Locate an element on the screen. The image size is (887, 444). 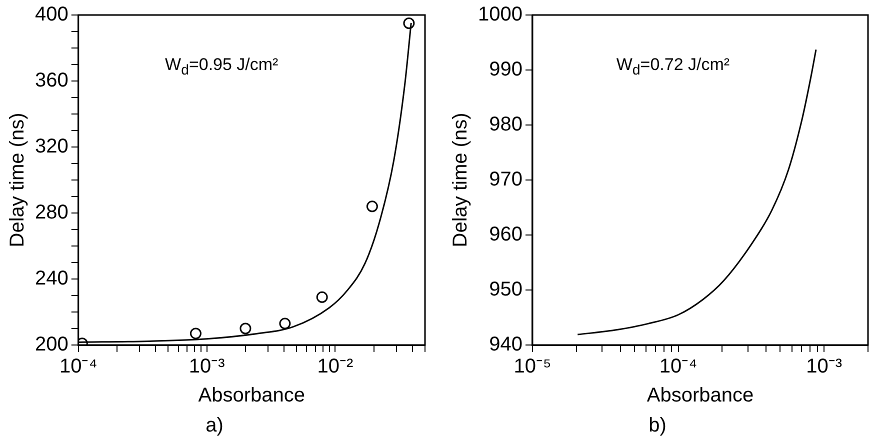
annotation: W$_{d}$=0.95 J/cm² is located at coordinates (221, 66).